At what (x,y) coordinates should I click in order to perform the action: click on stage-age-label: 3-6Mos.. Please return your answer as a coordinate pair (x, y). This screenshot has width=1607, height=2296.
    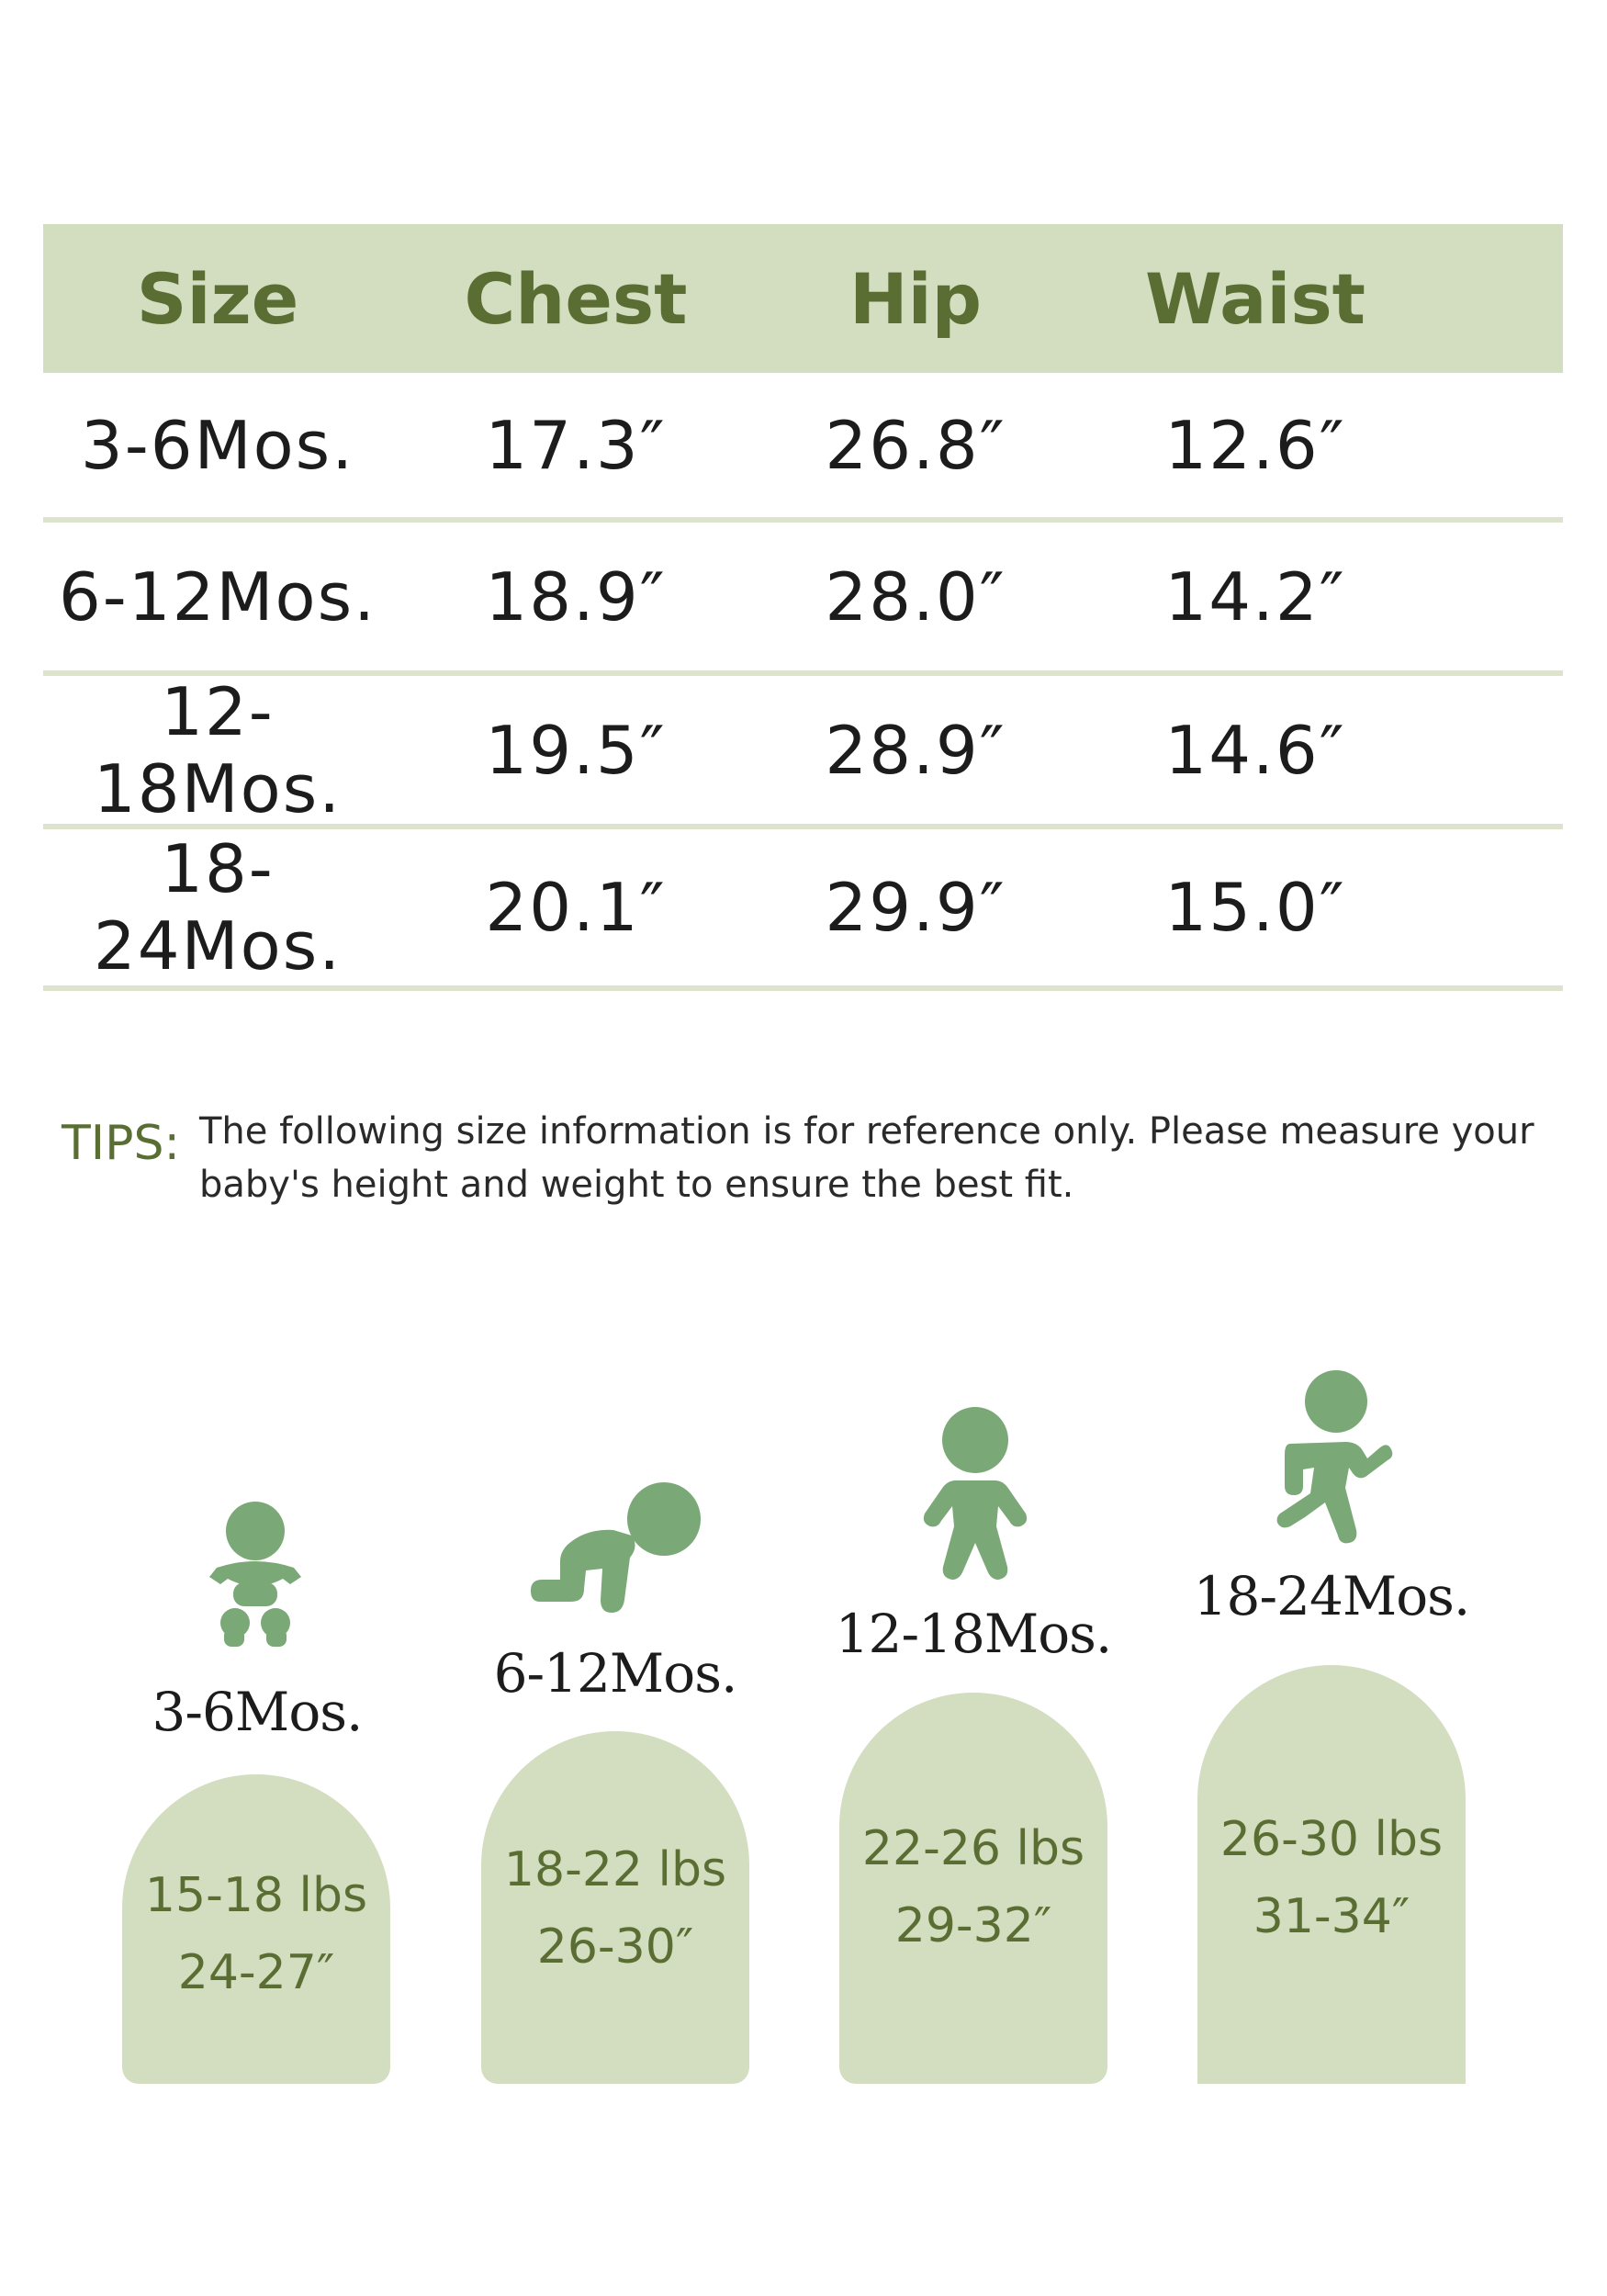
    Looking at the image, I should click on (258, 1712).